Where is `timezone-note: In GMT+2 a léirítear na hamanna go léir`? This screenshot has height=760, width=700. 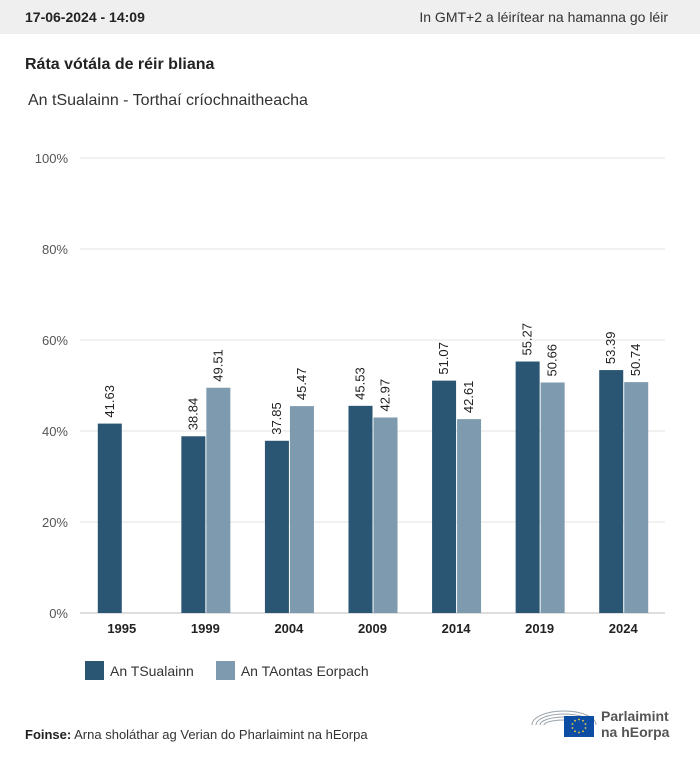
timezone-note: In GMT+2 a léirítear na hamanna go léir is located at coordinates (543, 17).